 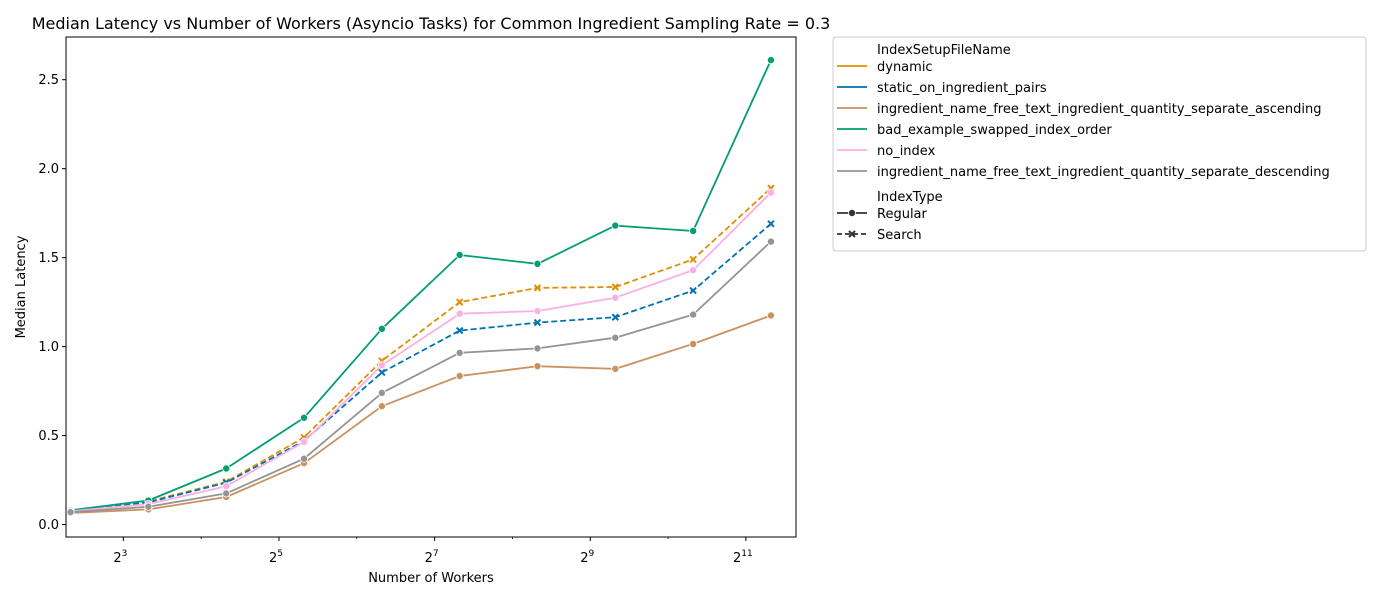 What do you see at coordinates (432, 557) in the screenshot?
I see `x-tick-label: 27` at bounding box center [432, 557].